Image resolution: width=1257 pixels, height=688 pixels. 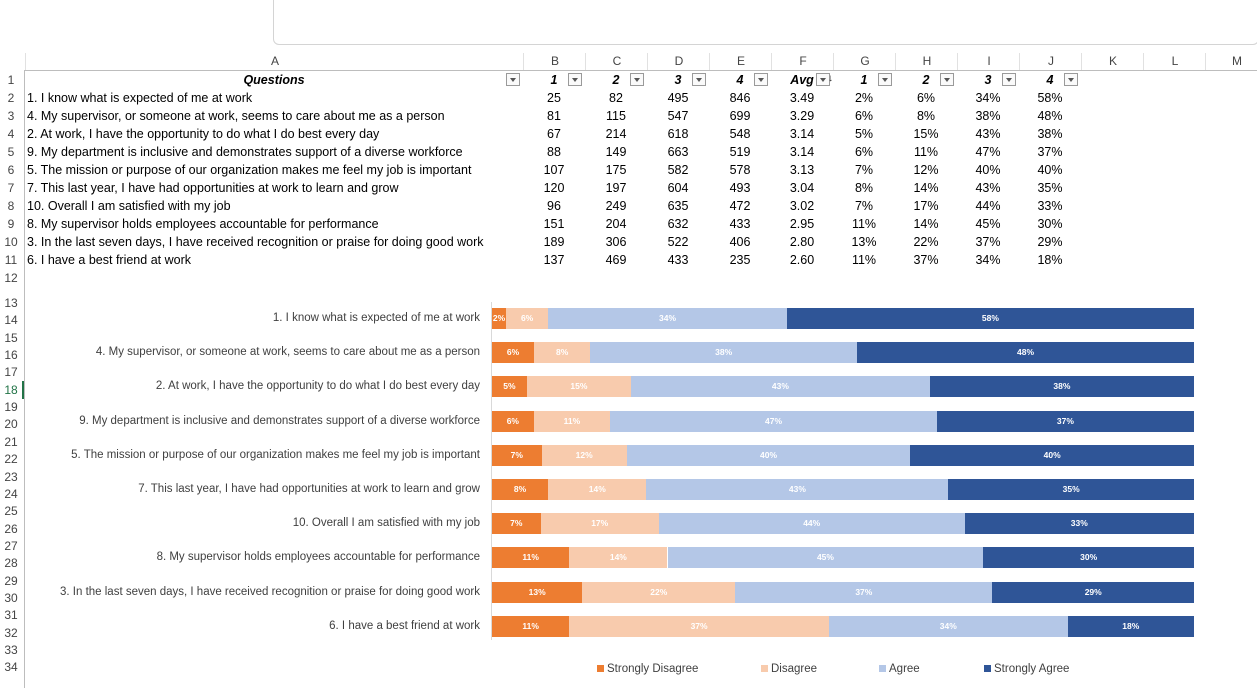 What do you see at coordinates (988, 61) in the screenshot?
I see `column-header-i: I` at bounding box center [988, 61].